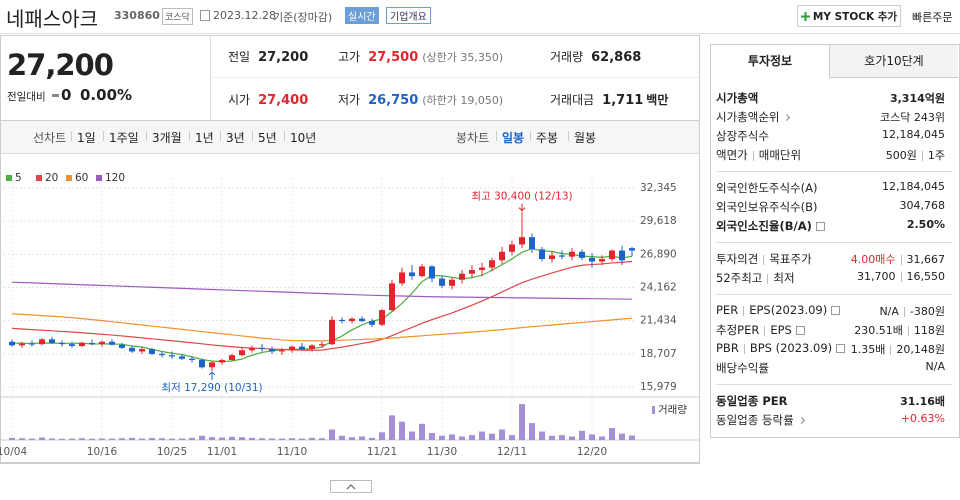 This screenshot has height=500, width=960. What do you see at coordinates (898, 349) in the screenshot?
I see `info-value: 1.35배 20,148원` at bounding box center [898, 349].